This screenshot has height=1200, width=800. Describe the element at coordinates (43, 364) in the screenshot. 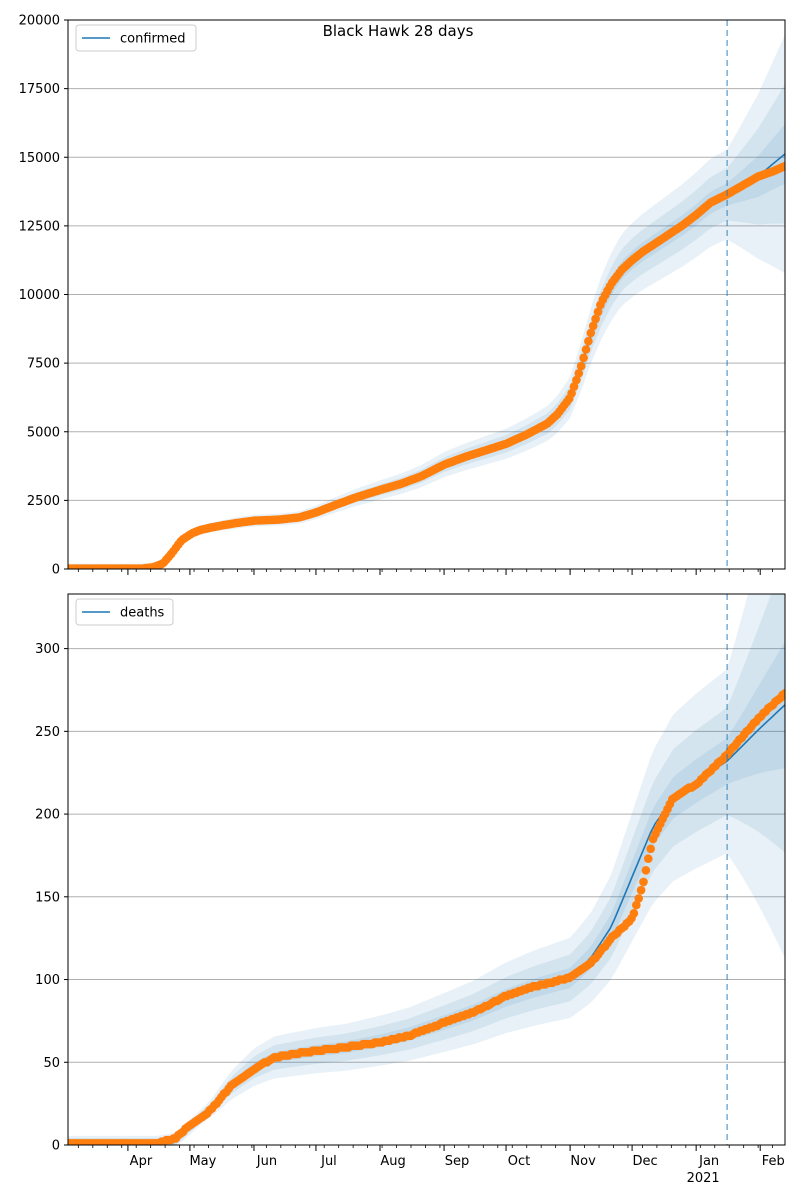

I see `y-tick-label: 7500` at that location.